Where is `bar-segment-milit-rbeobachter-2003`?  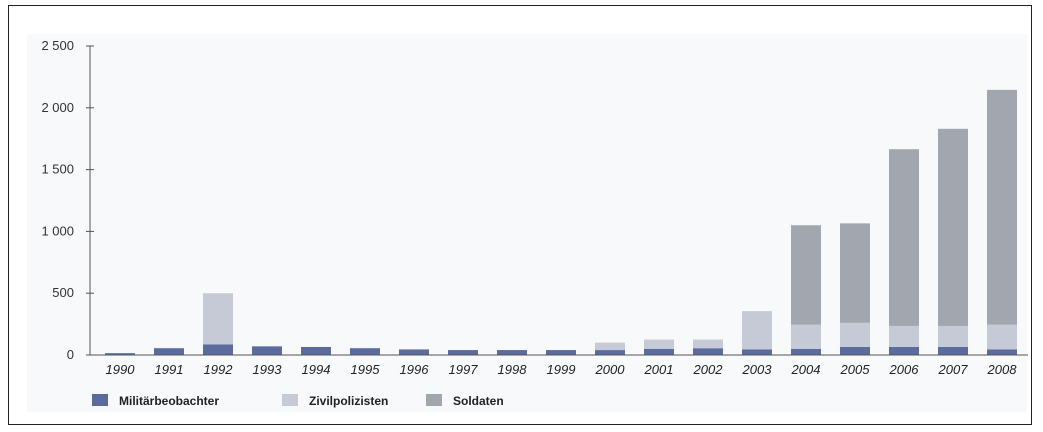 bar-segment-milit-rbeobachter-2003 is located at coordinates (757, 352).